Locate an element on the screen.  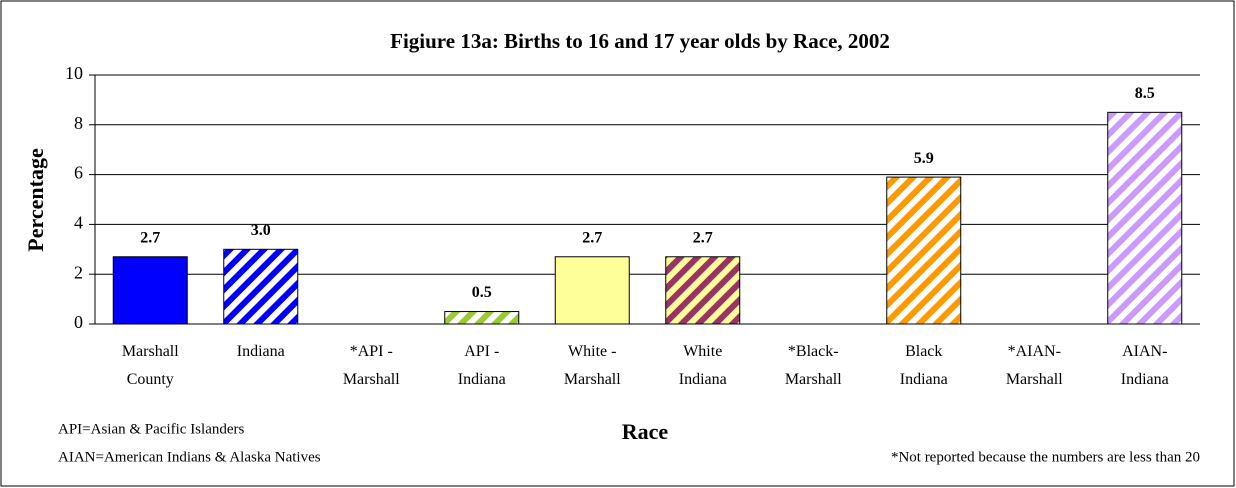
data-label: 8.5 is located at coordinates (1145, 93).